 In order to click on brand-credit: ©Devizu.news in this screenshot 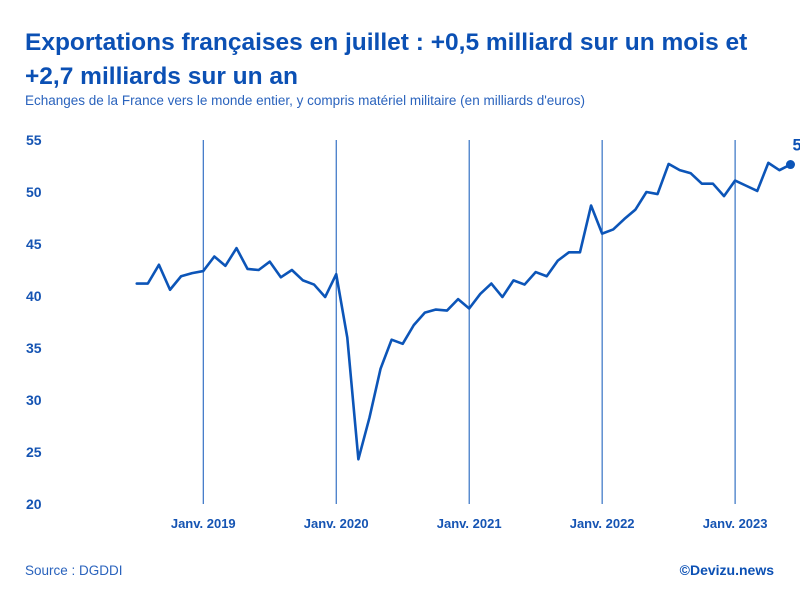, I will do `click(726, 570)`.